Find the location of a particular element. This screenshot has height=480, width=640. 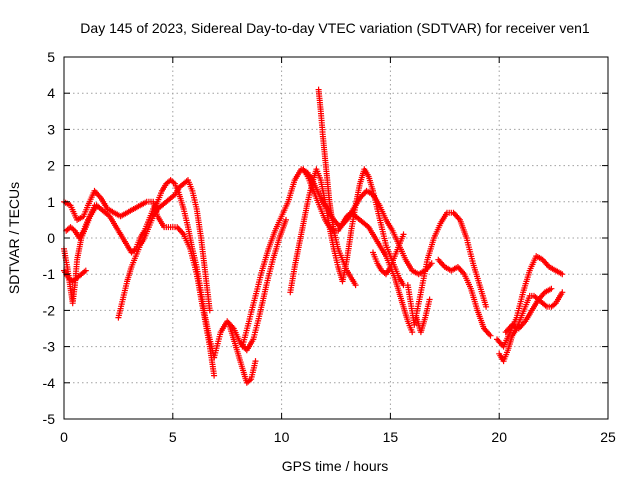

y-tick-label: -2 is located at coordinates (49, 310).